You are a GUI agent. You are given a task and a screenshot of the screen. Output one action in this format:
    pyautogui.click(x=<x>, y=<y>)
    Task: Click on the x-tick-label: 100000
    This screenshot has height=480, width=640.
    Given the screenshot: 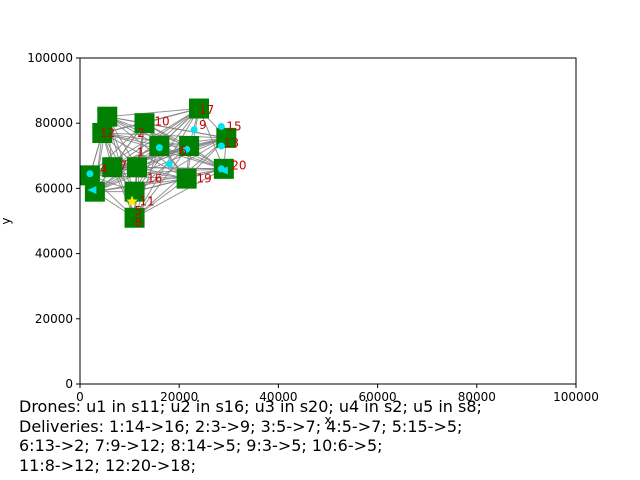 What is the action you would take?
    pyautogui.click(x=576, y=397)
    